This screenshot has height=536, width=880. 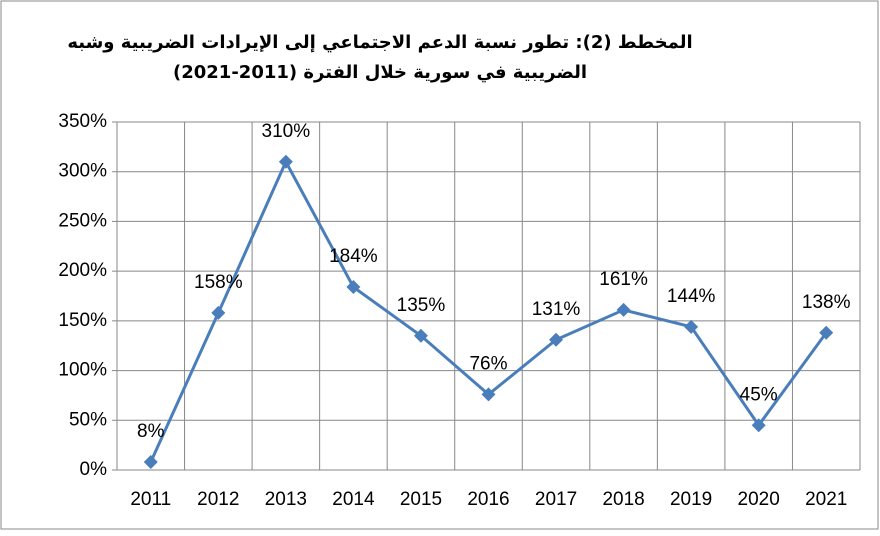 I want to click on data-label: 76%, so click(x=488, y=363).